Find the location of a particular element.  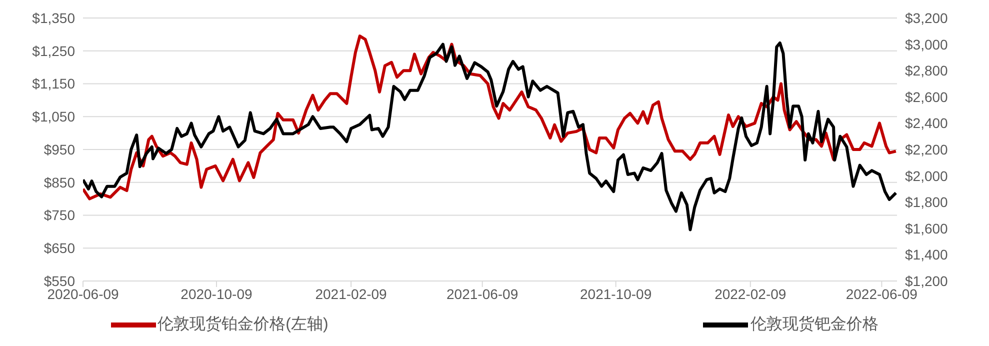

y2-tick-label: $2,800 is located at coordinates (926, 70).